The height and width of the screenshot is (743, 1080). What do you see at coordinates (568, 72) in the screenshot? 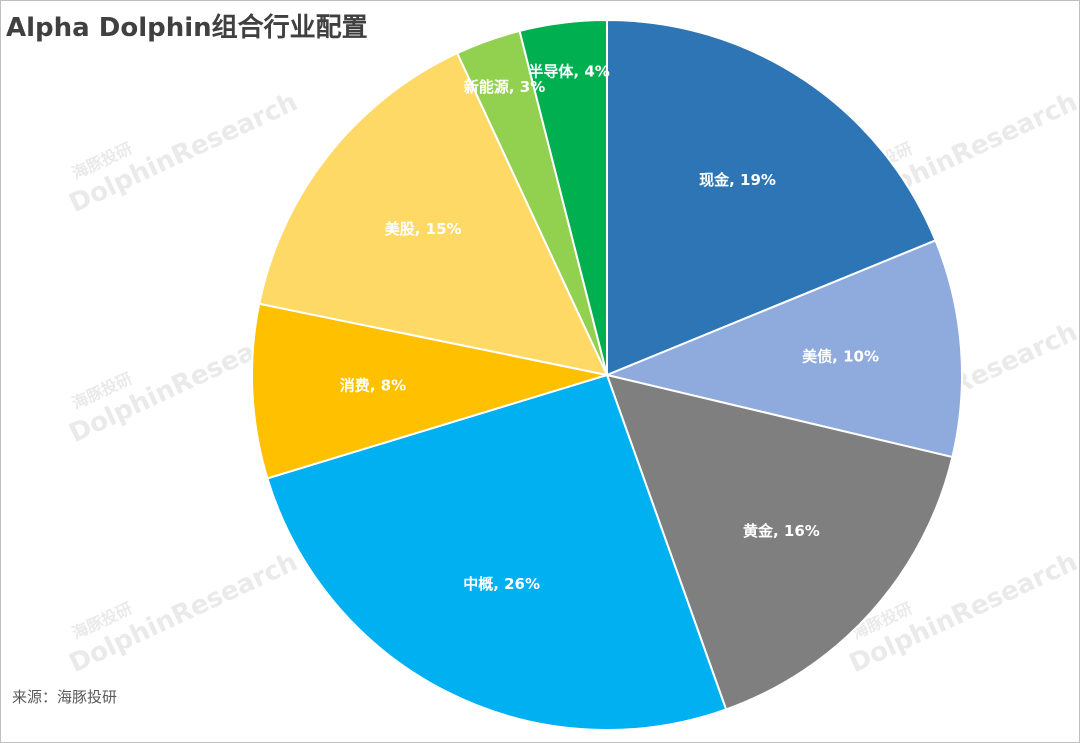
I see `slice-label: 半导体, 4%` at bounding box center [568, 72].